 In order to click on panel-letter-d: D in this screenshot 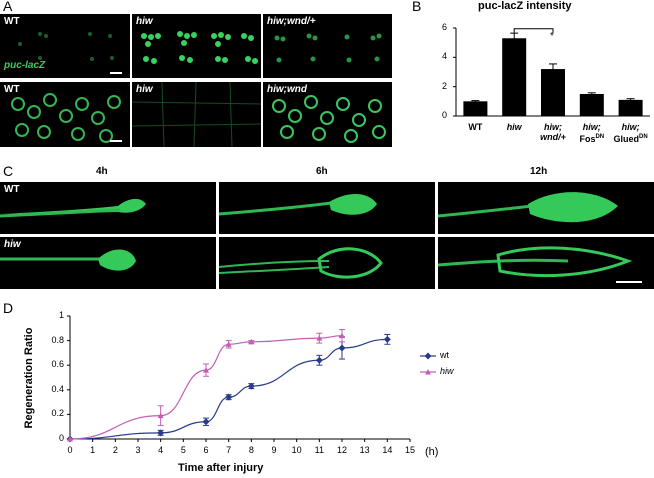, I will do `click(8, 308)`.